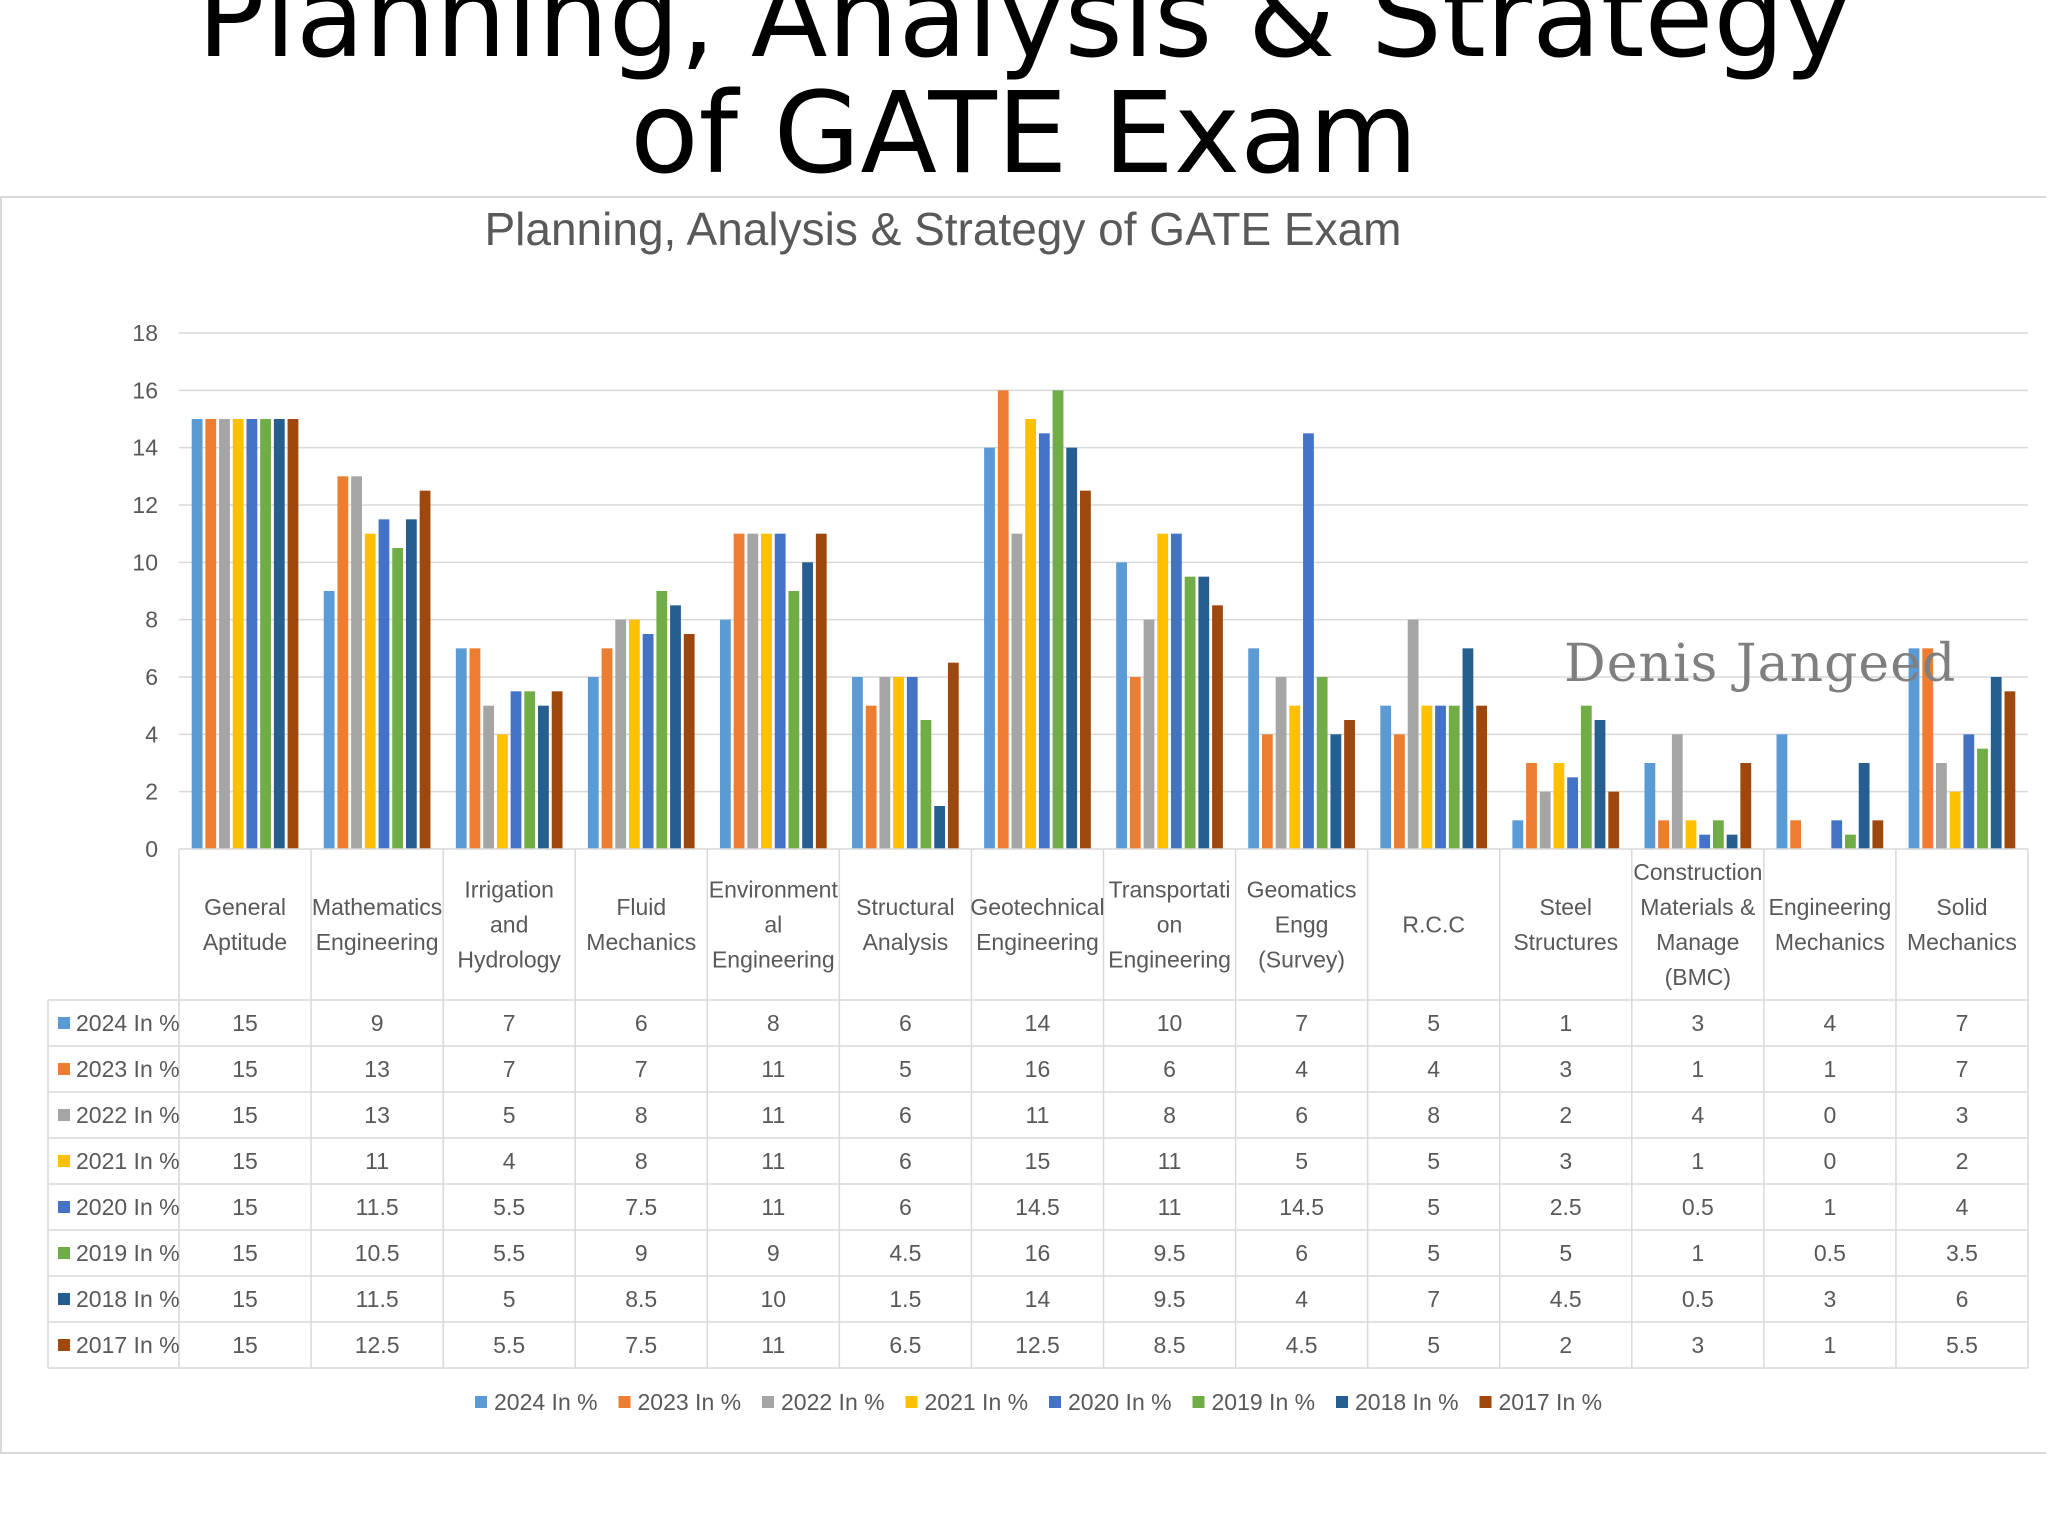 This screenshot has width=2048, height=1536. I want to click on x-category-label-line: Mechanics, so click(641, 942).